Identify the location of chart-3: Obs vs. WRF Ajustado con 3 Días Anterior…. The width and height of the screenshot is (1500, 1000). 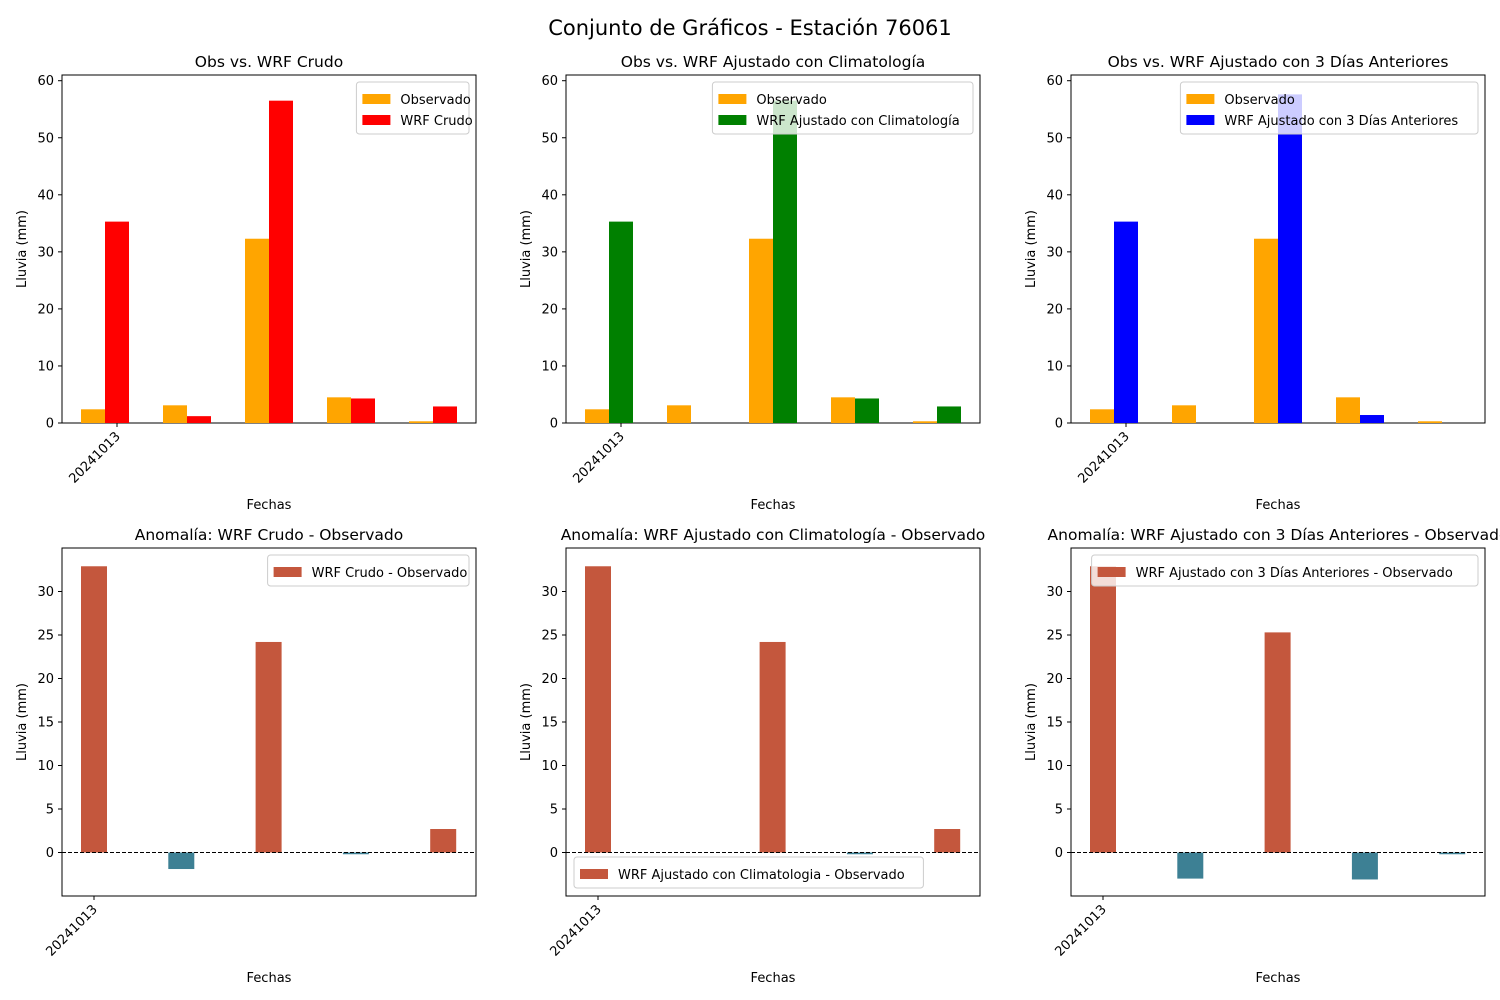
(1255, 283).